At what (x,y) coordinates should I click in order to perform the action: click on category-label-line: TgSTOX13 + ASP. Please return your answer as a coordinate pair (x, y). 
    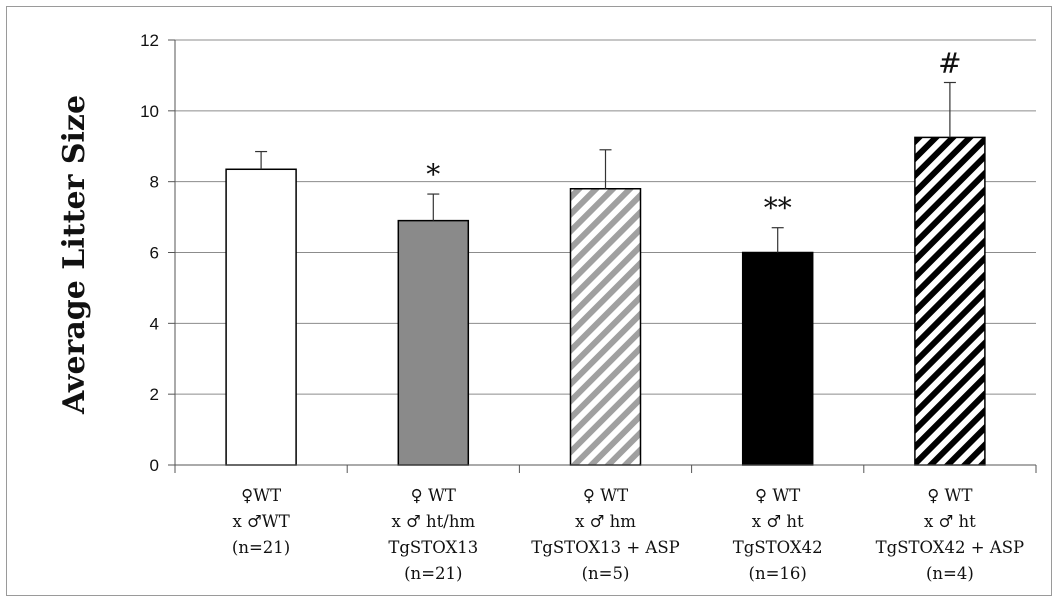
    Looking at the image, I should click on (605, 547).